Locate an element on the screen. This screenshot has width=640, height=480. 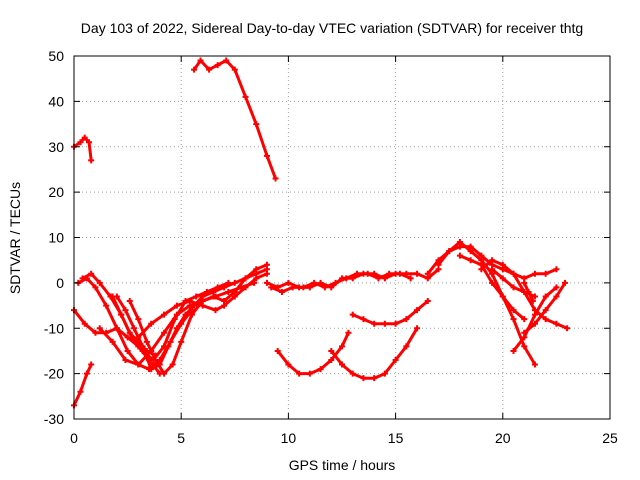
x-tick-label: 15 is located at coordinates (396, 438).